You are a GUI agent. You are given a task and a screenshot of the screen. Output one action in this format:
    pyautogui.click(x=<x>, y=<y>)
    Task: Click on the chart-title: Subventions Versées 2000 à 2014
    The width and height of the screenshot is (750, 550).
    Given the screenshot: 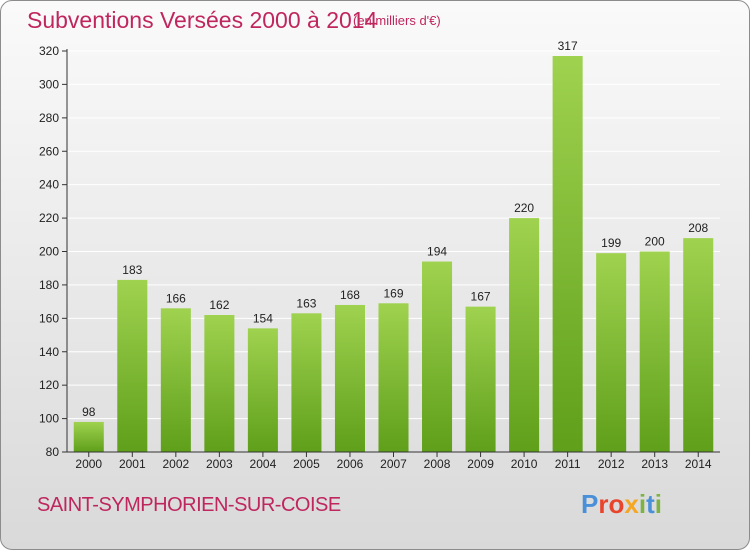 What is the action you would take?
    pyautogui.click(x=202, y=20)
    